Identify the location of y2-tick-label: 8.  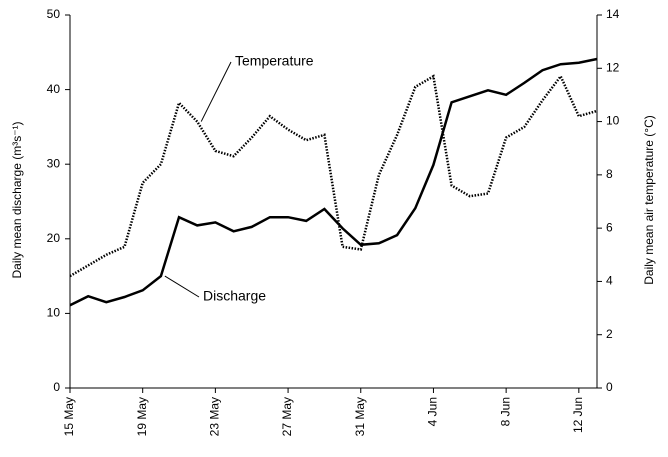
(609, 174).